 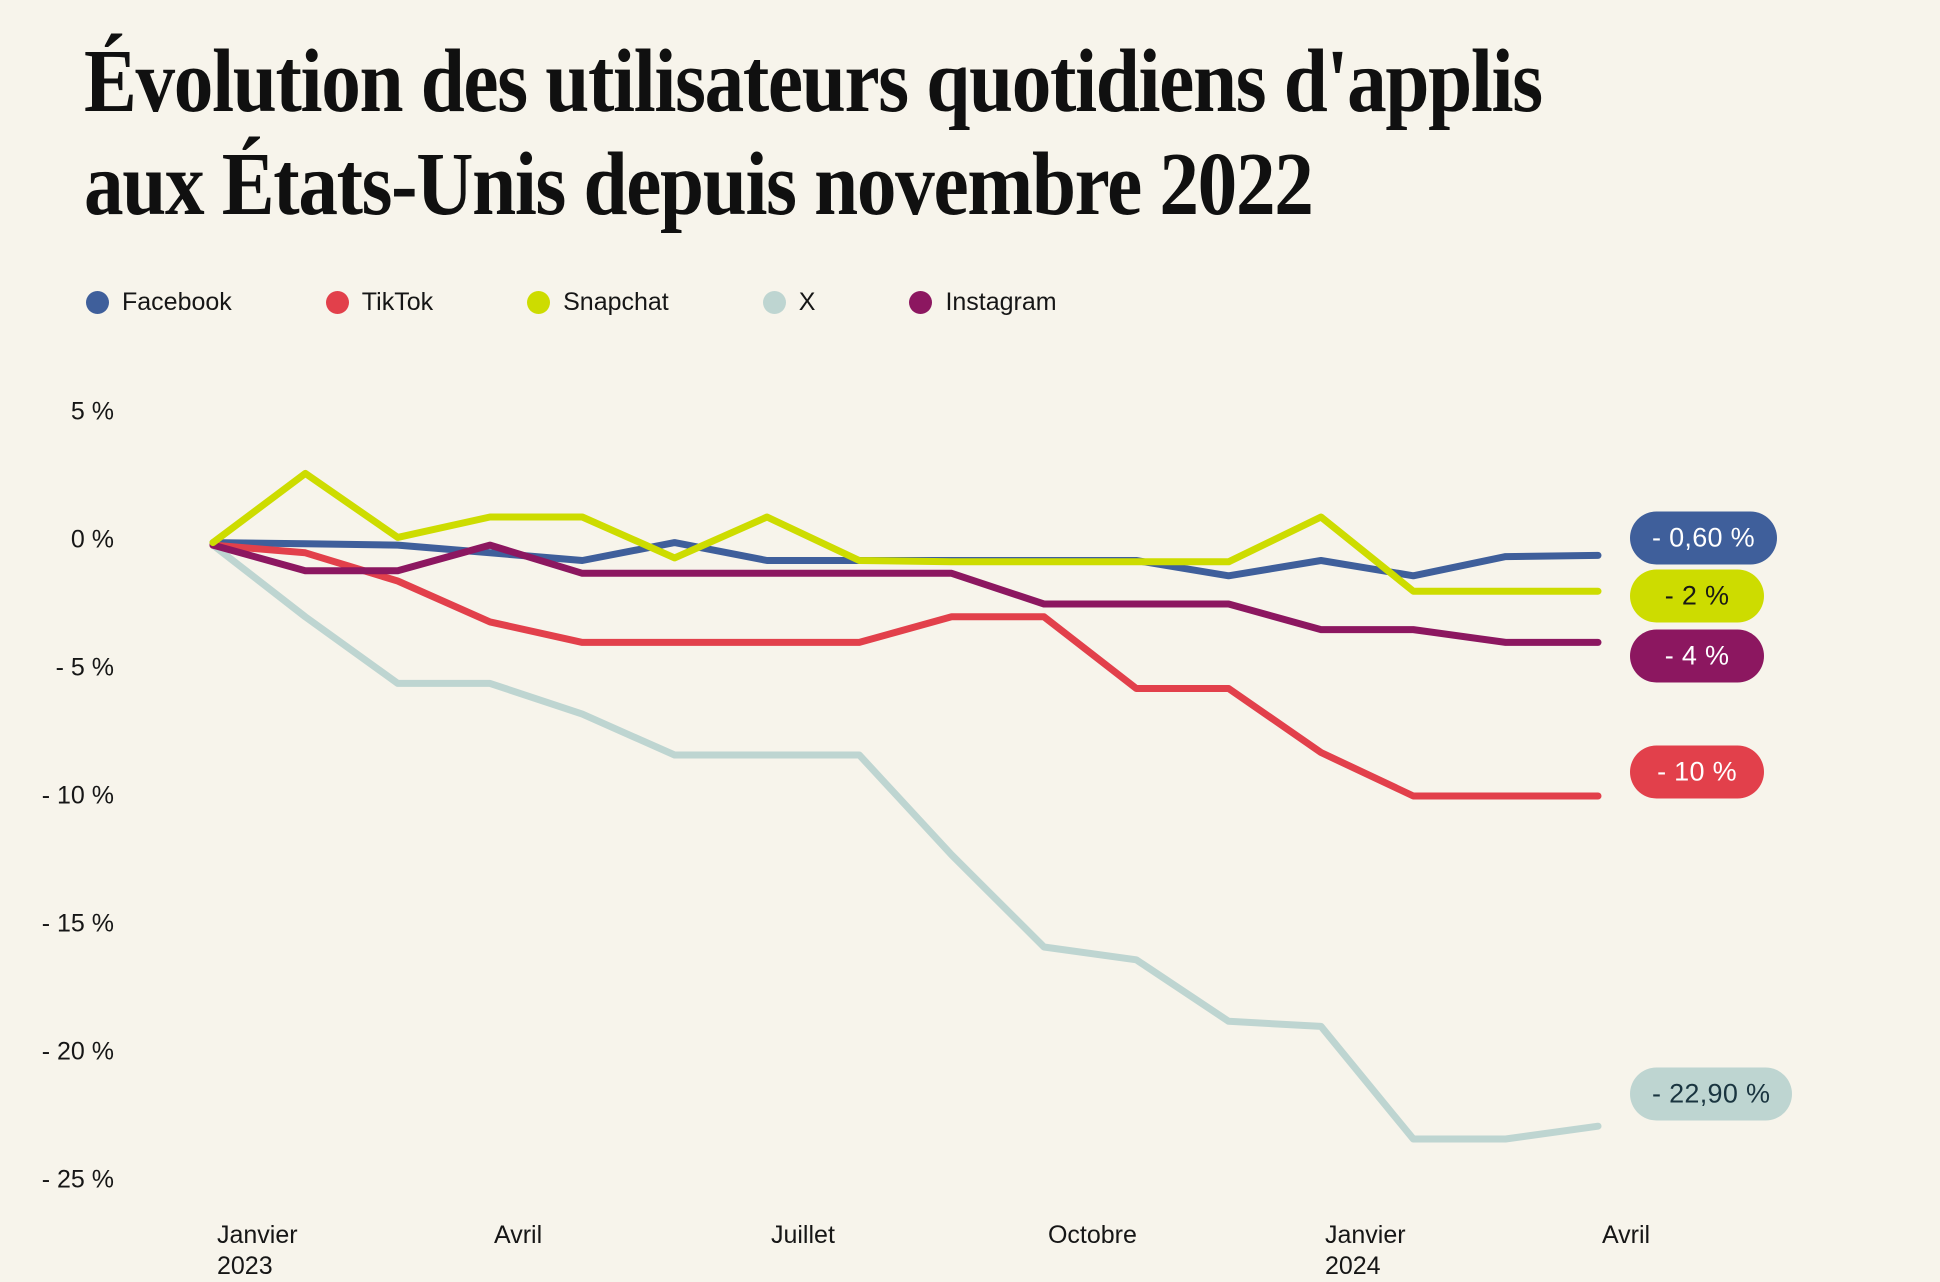 I want to click on legend-label: X, so click(x=807, y=302).